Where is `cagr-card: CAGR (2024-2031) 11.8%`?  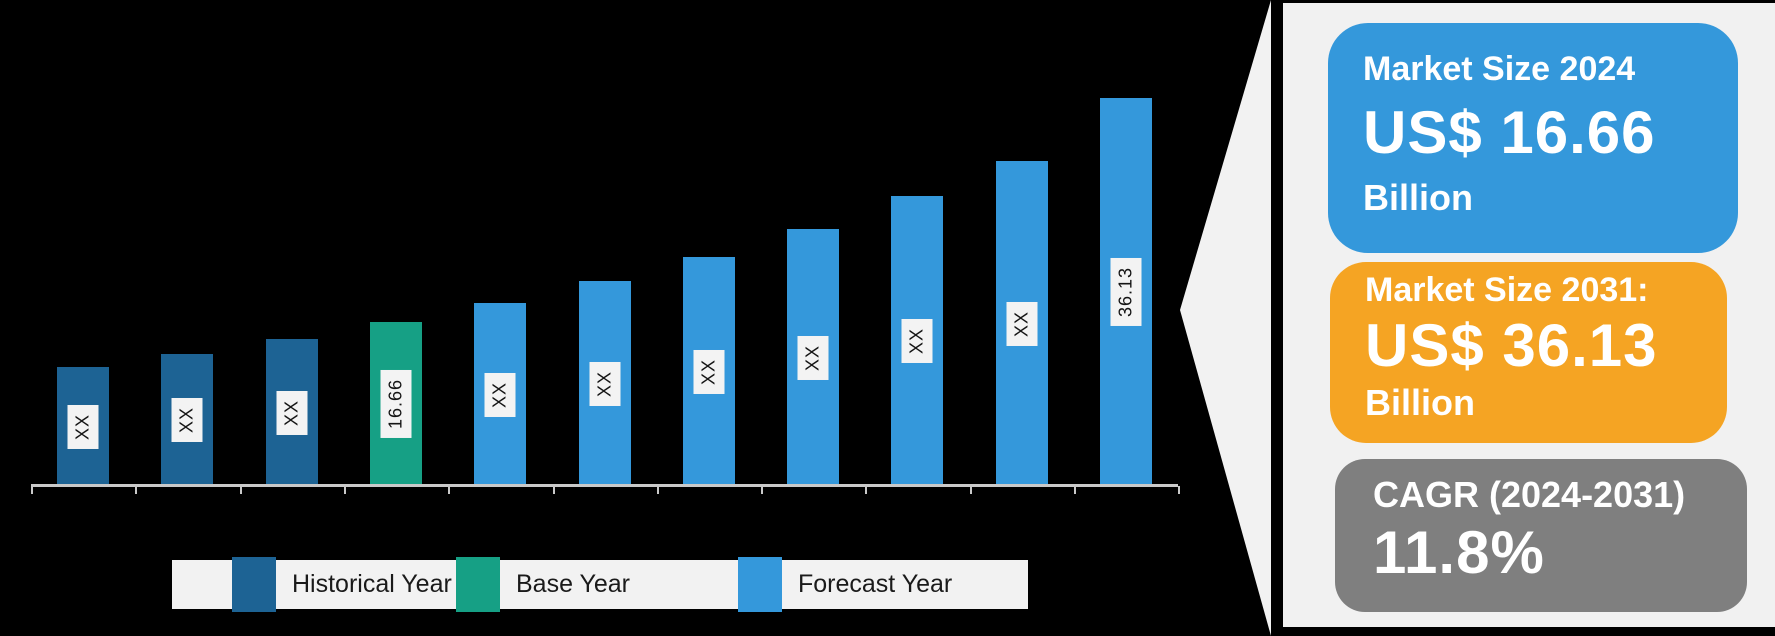 cagr-card: CAGR (2024-2031) 11.8% is located at coordinates (1541, 535).